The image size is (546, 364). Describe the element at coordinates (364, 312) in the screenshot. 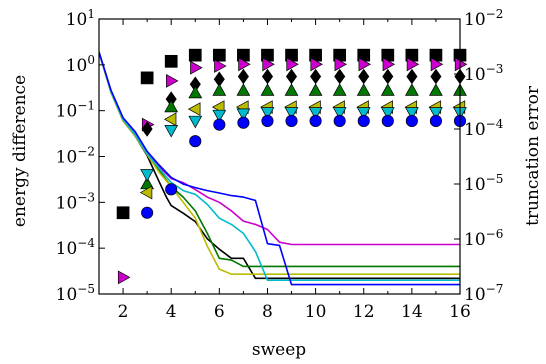

I see `x-tick-label-5: 12` at that location.